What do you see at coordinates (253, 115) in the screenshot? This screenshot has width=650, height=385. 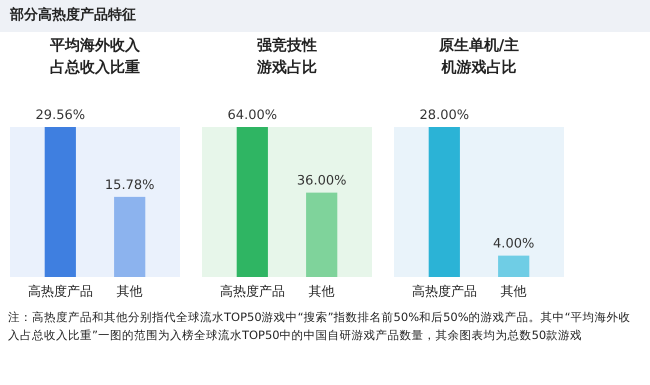 I see `data-label: 64.00%` at bounding box center [253, 115].